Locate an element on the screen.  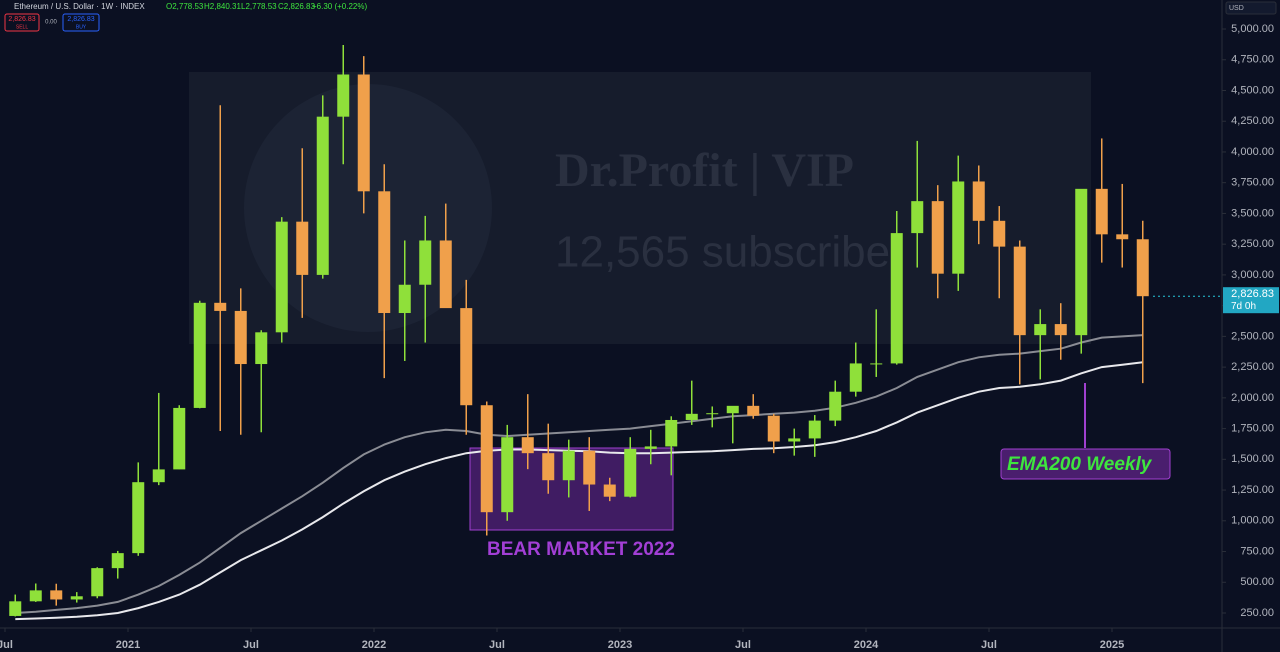
y-tick-label: 2,500.00 is located at coordinates (1252, 336).